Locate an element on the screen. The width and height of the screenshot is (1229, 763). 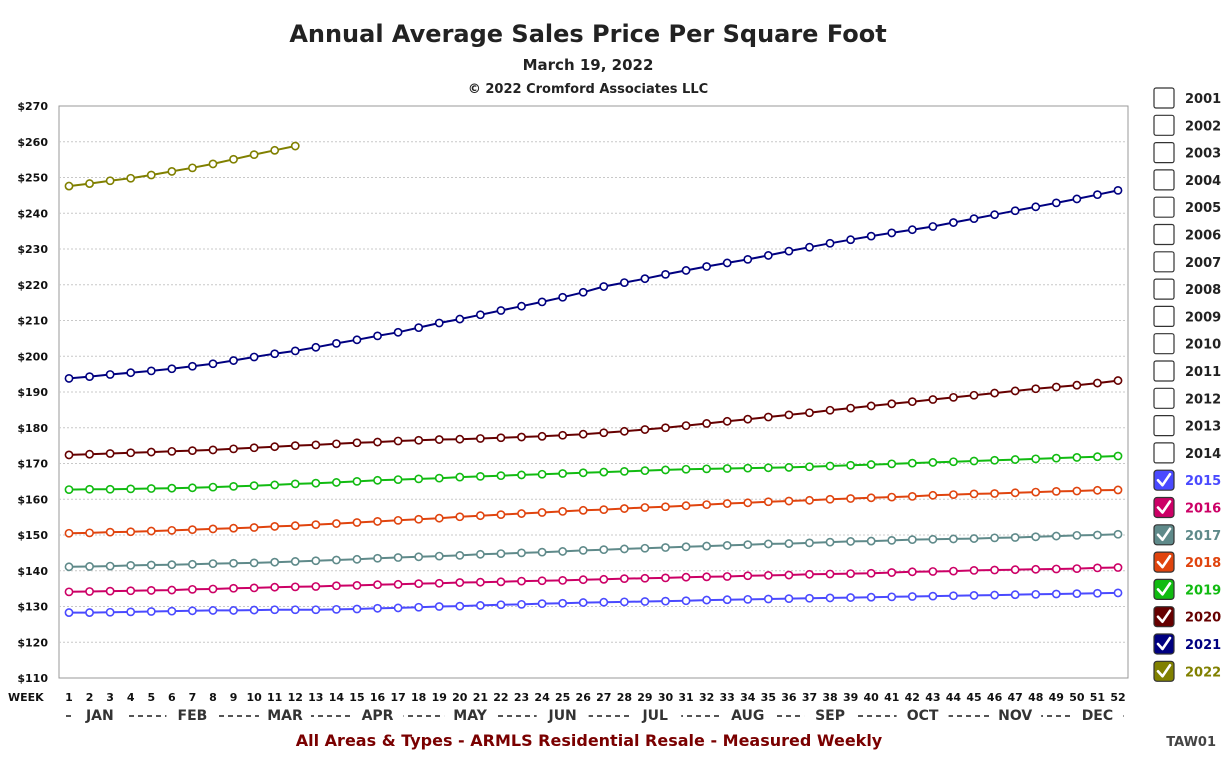
legend-item-2012: 2012 is located at coordinates (1187, 398).